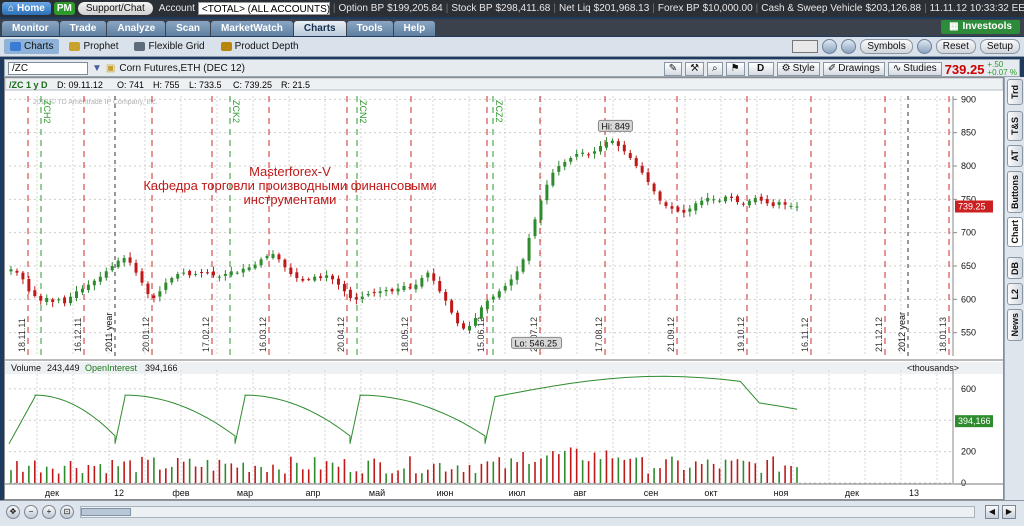  Describe the element at coordinates (414, 28) in the screenshot. I see `tab-help: Help` at that location.